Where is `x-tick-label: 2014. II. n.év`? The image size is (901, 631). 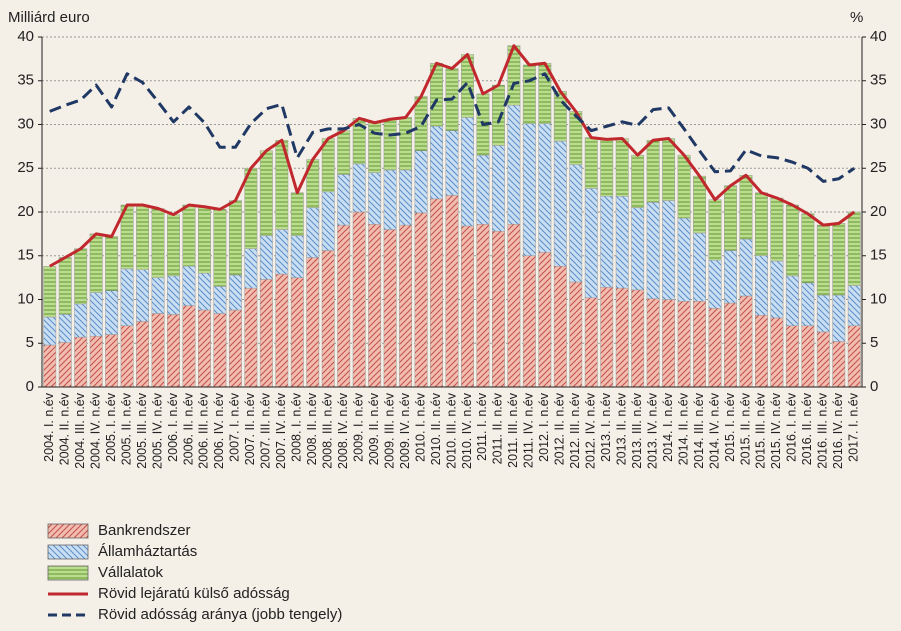
x-tick-label: 2014. II. n.év is located at coordinates (683, 428).